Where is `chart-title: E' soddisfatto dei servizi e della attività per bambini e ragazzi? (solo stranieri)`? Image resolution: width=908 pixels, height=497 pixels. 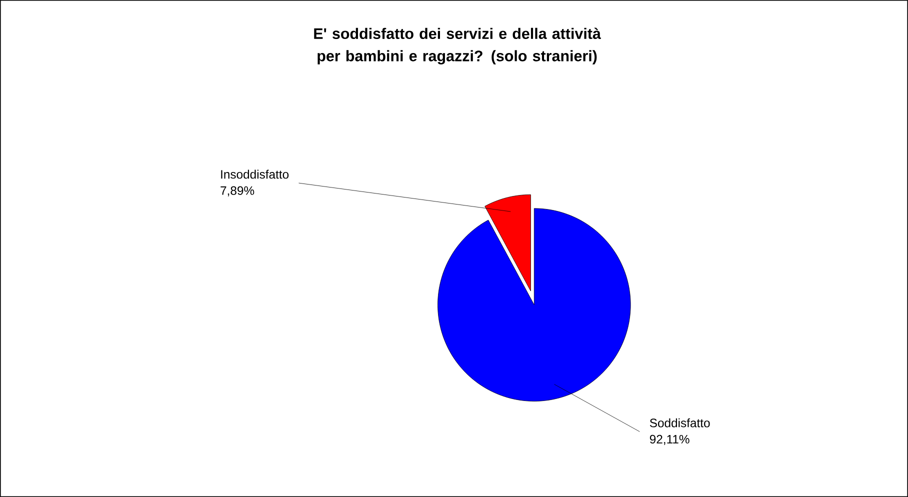
chart-title: E' soddisfatto dei servizi e della attività per bambini e ragazzi? (solo stranieri) is located at coordinates (457, 46).